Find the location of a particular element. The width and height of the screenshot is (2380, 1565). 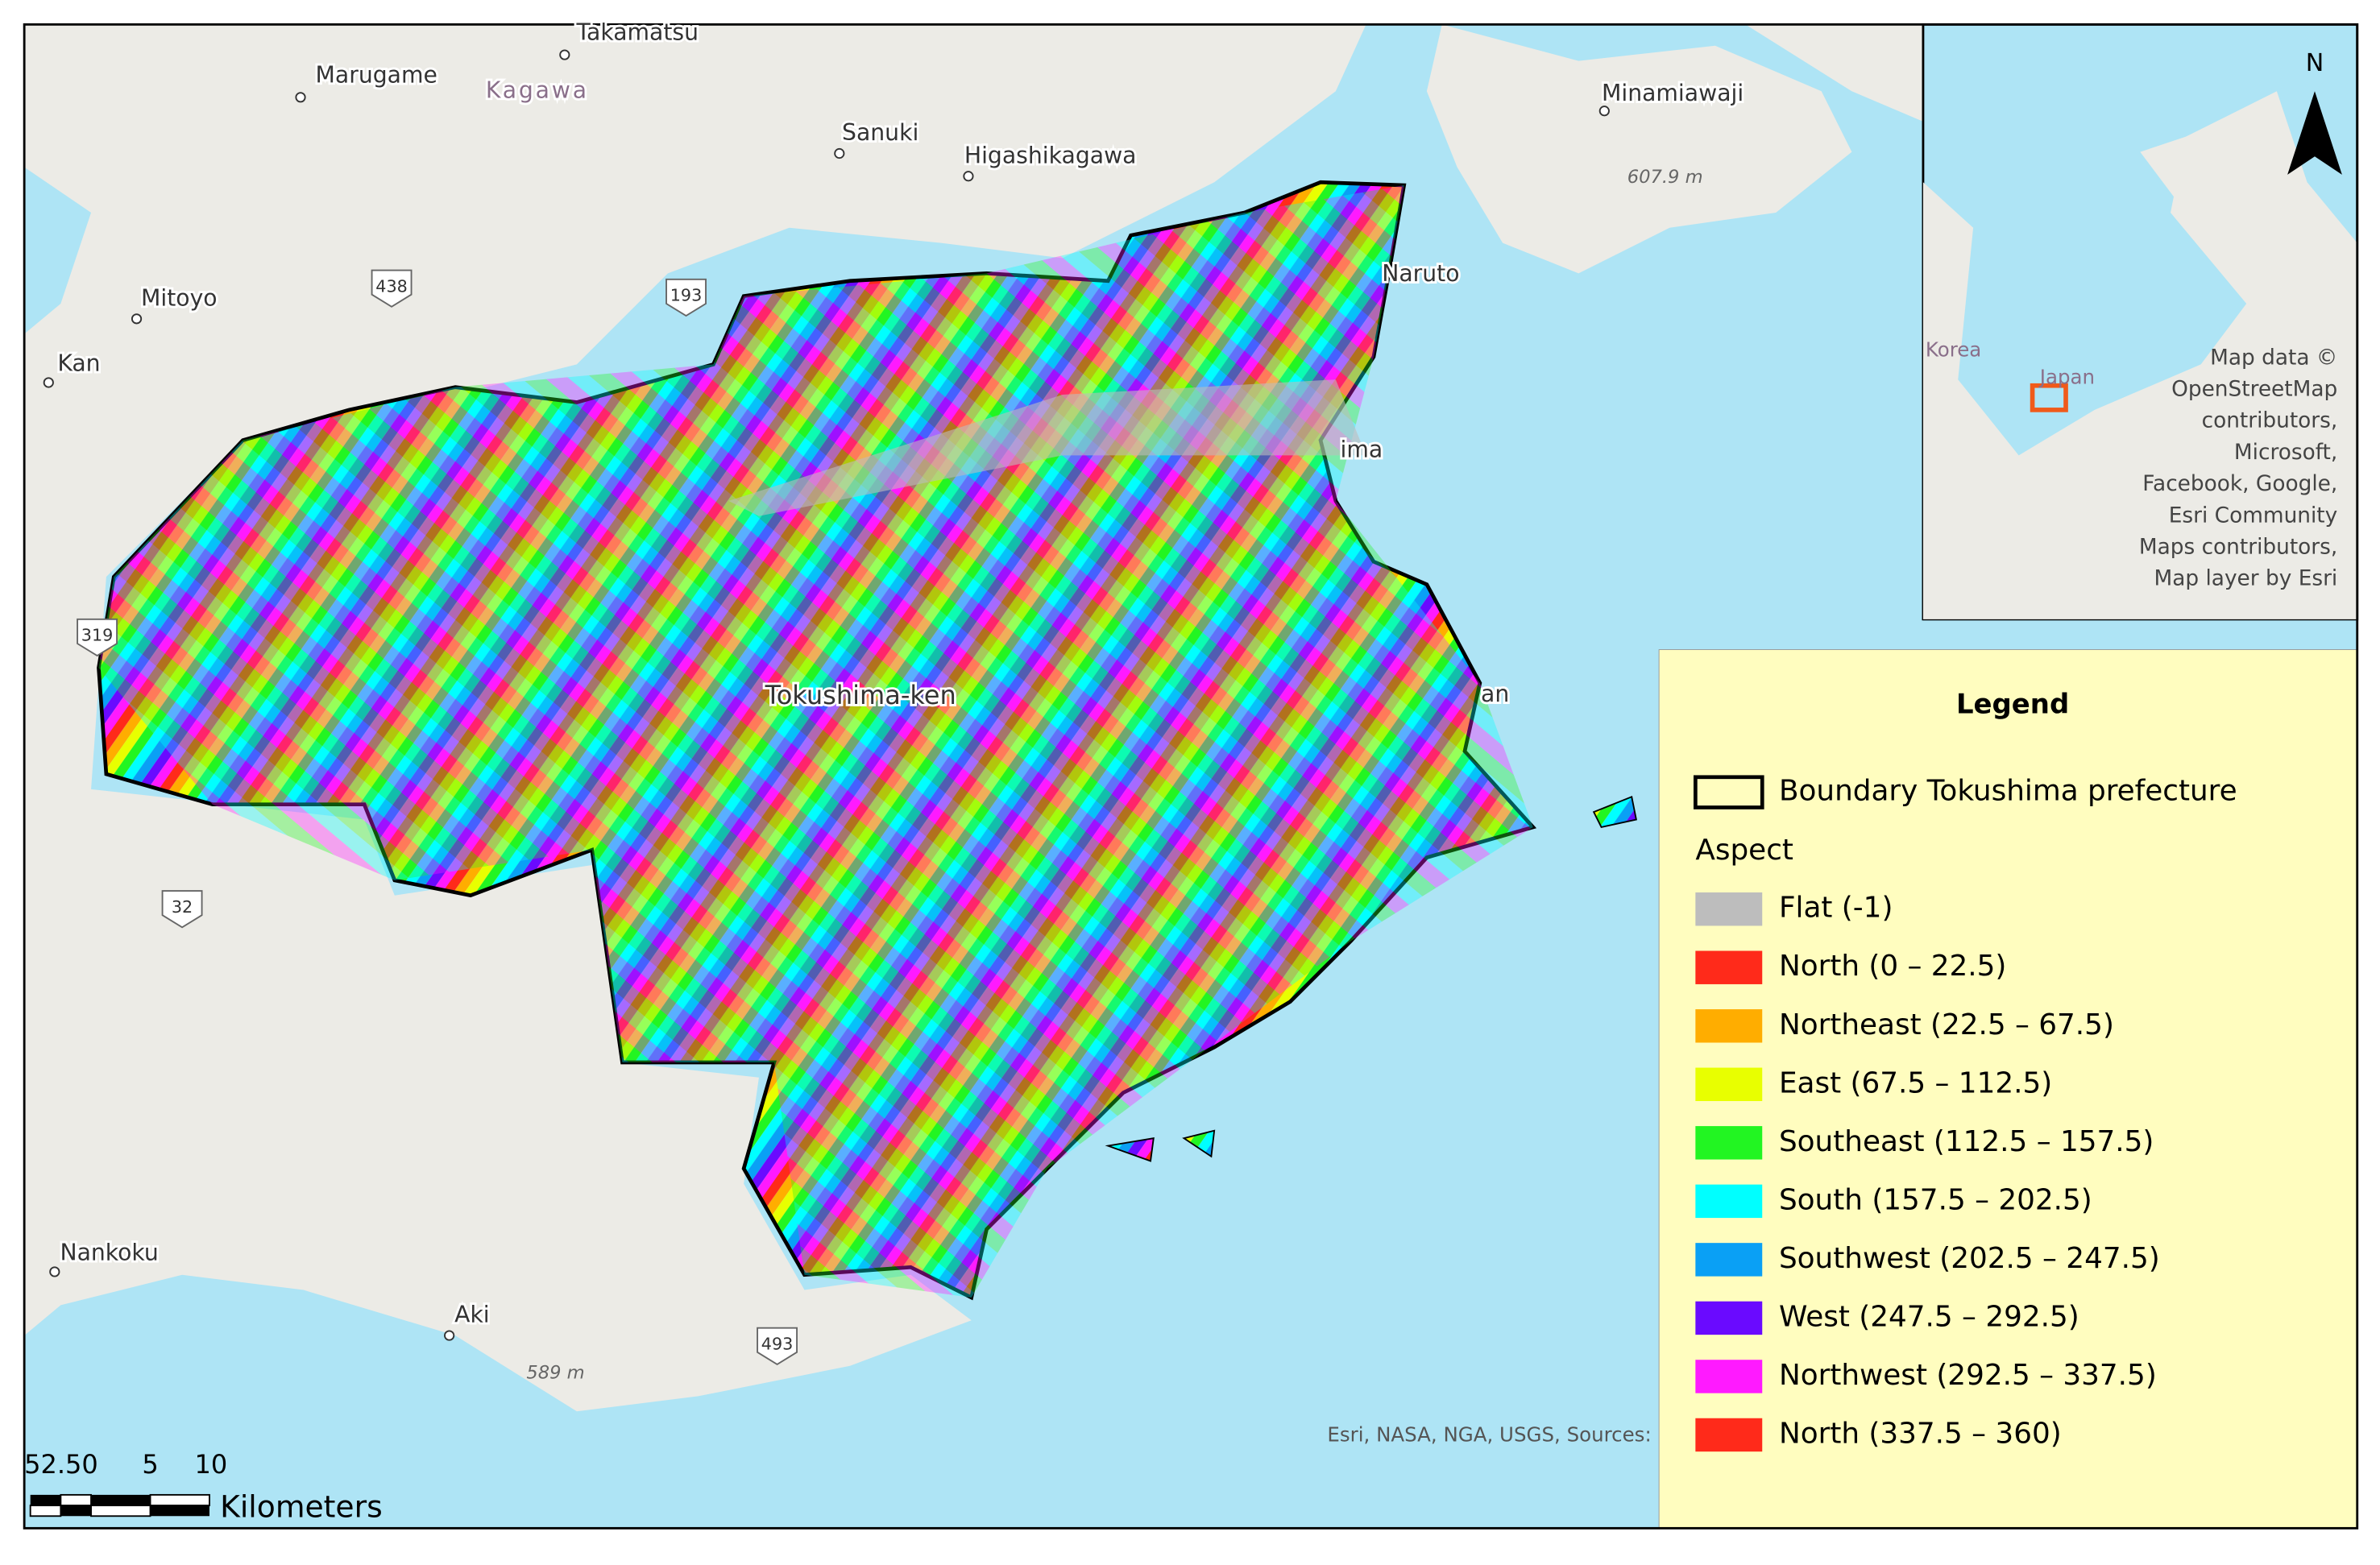

place-label: Nankoku is located at coordinates (109, 1252).